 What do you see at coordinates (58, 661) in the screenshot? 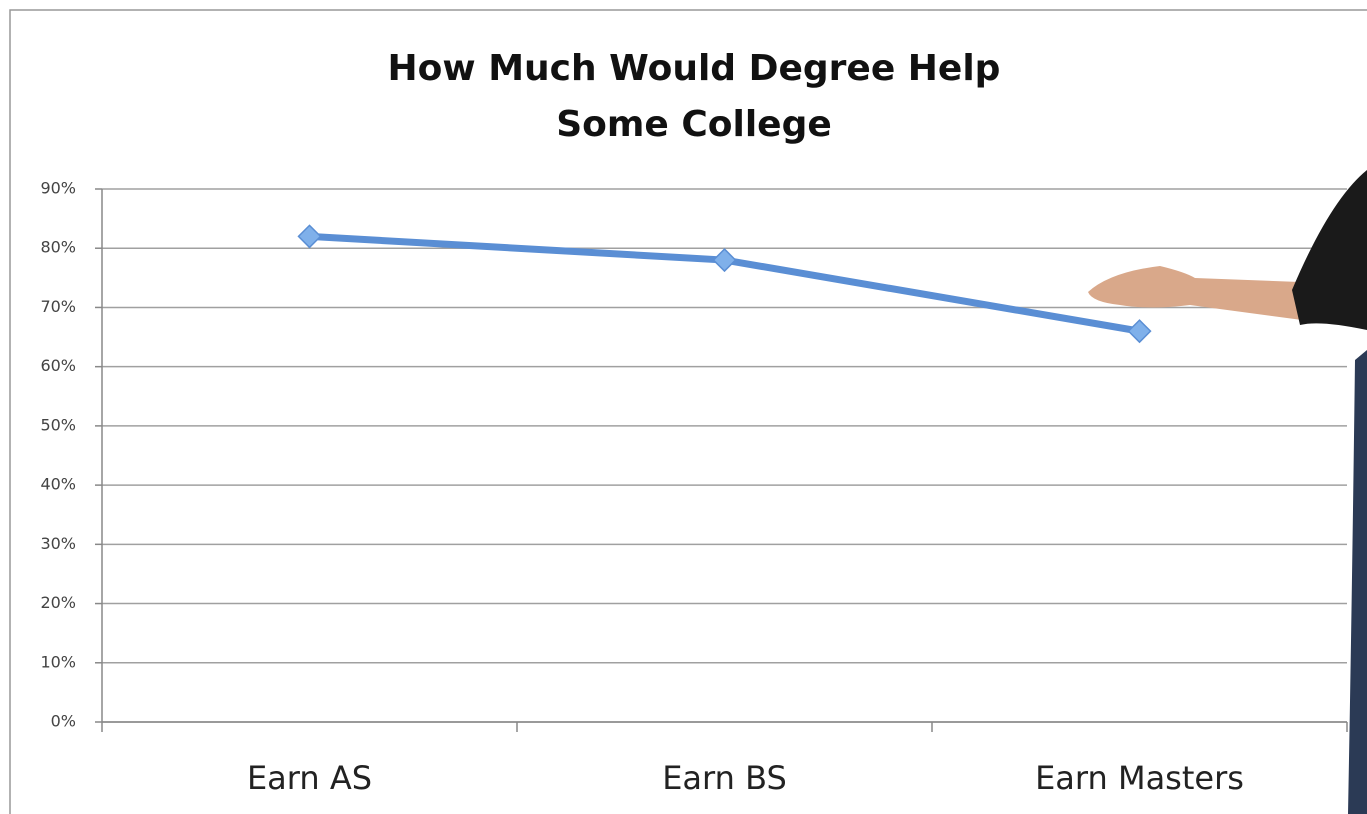
I see `y-tick-label: 10%` at bounding box center [58, 661].